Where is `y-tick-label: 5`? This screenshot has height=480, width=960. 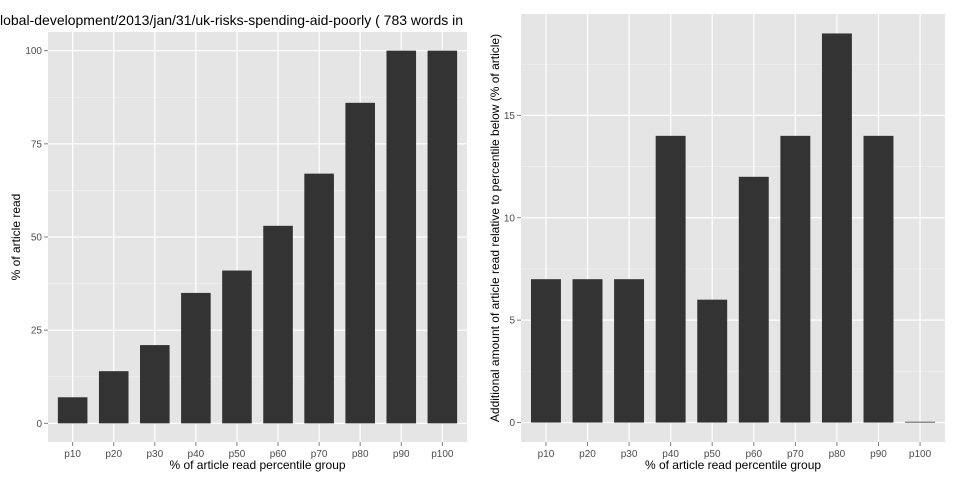 y-tick-label: 5 is located at coordinates (512, 321).